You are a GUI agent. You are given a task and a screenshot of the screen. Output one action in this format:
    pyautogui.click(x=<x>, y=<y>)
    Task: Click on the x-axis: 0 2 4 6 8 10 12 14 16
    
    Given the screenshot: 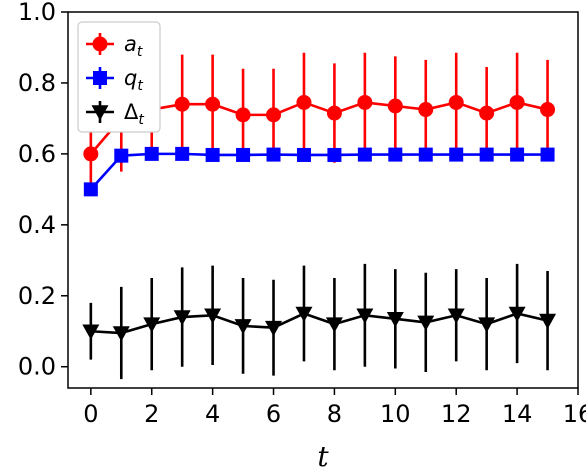 What is the action you would take?
    pyautogui.click(x=334, y=408)
    